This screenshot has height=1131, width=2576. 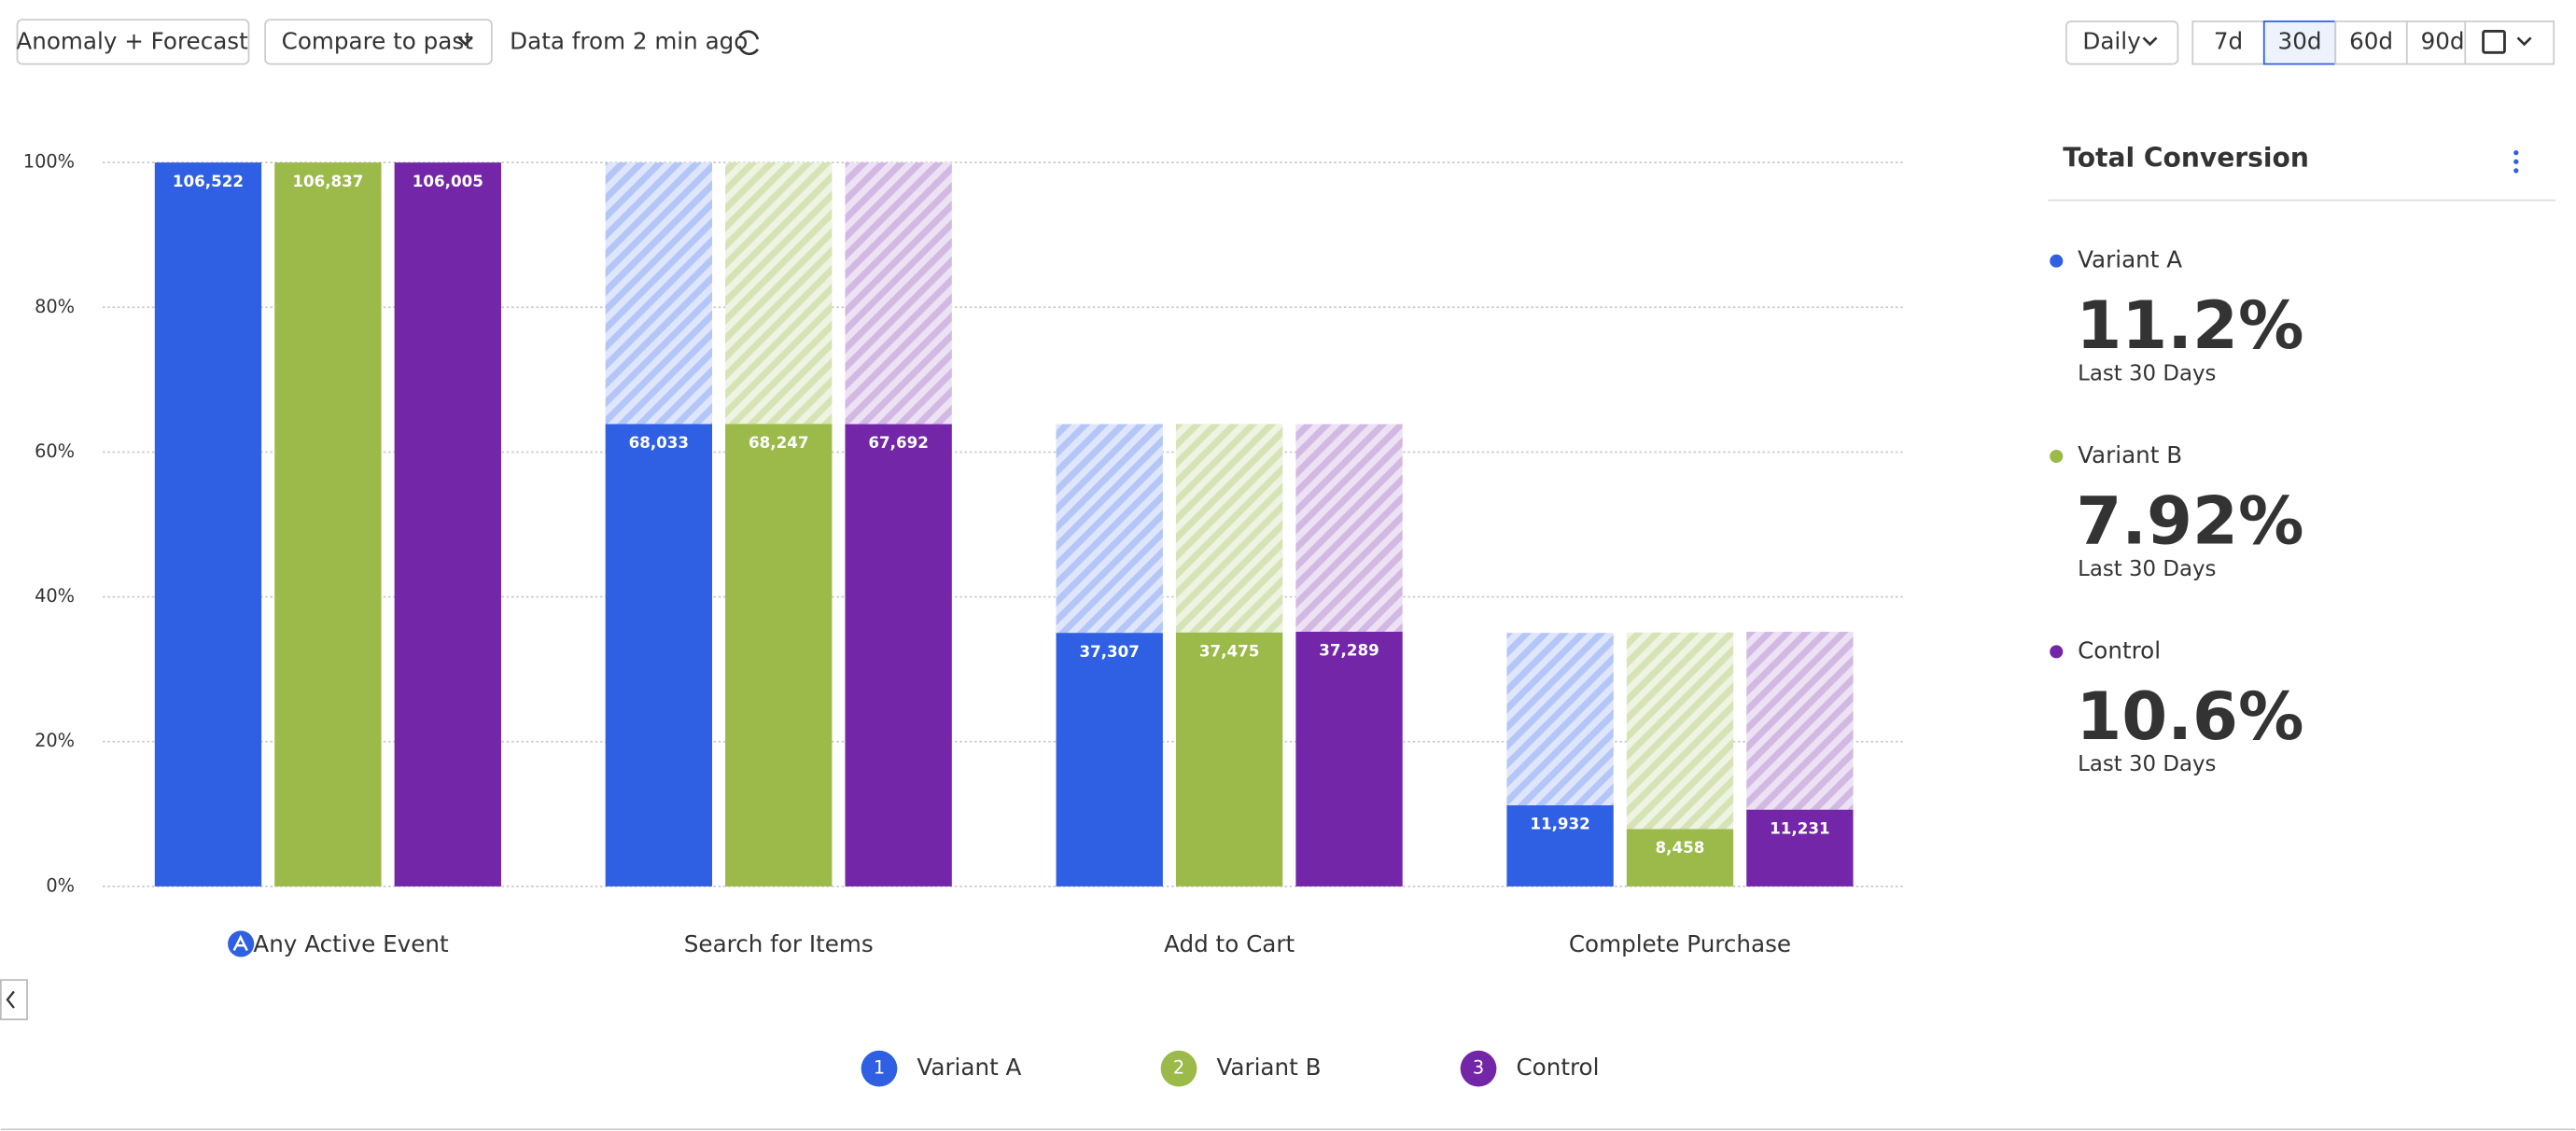 What do you see at coordinates (1680, 944) in the screenshot?
I see `x-tick-label: Complete Purchase` at bounding box center [1680, 944].